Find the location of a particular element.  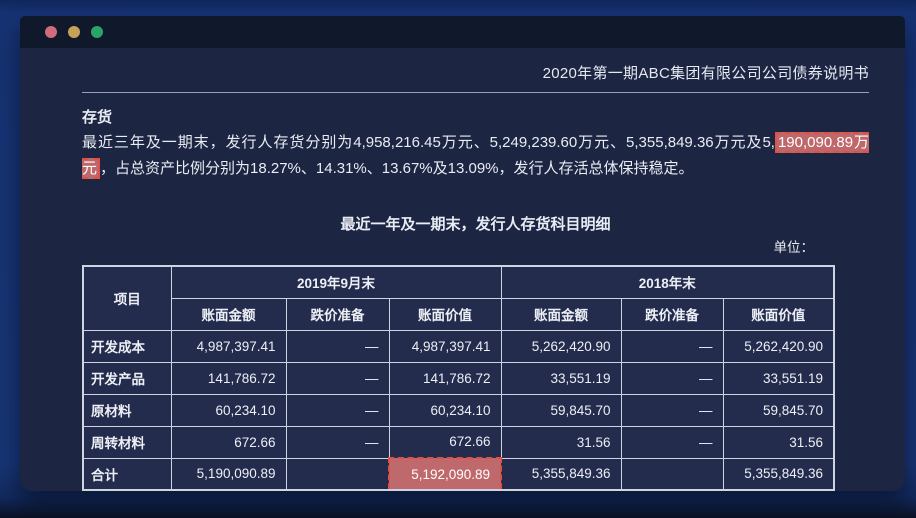

unit-label: 单位： is located at coordinates (794, 247).